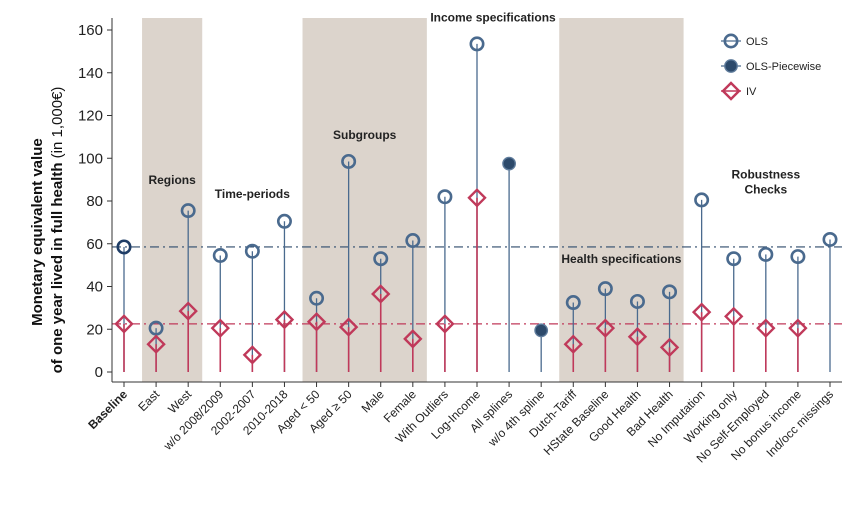 The image size is (860, 516). What do you see at coordinates (90, 158) in the screenshot?
I see `y-tick-label-100: 100` at bounding box center [90, 158].